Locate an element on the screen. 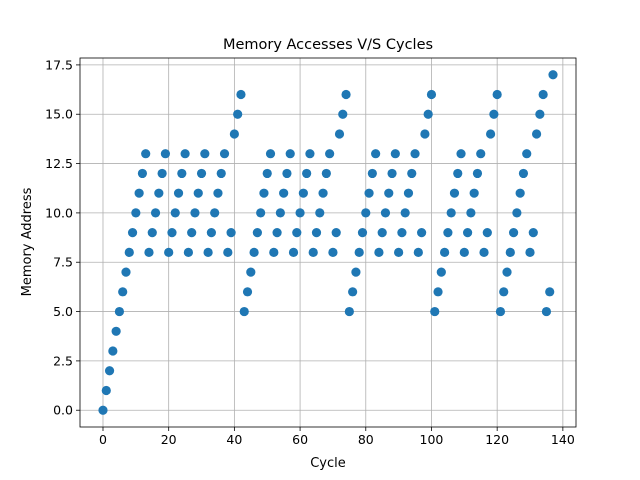 The height and width of the screenshot is (480, 640). x-tick-label: 0 is located at coordinates (103, 439).